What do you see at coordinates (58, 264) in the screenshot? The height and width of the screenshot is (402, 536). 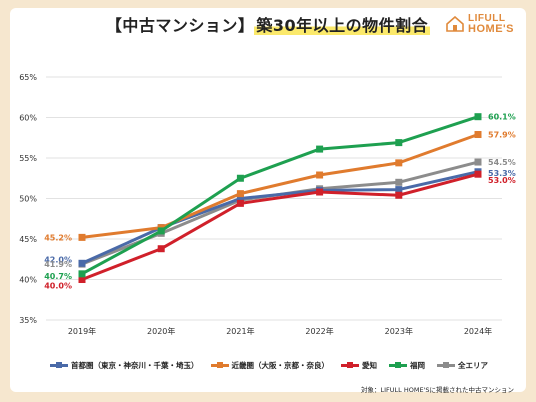 I see `first-value-label-zen: 41.9%` at bounding box center [58, 264].